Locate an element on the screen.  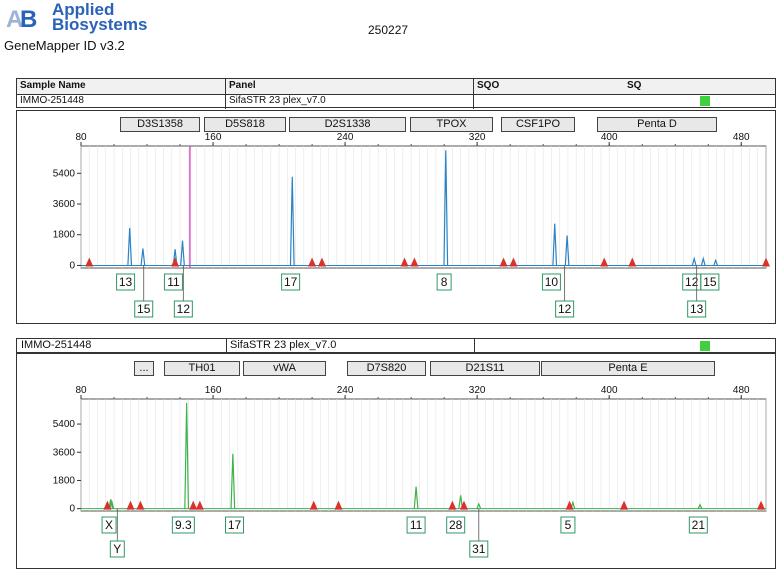
allele-label: 10 is located at coordinates (552, 282).